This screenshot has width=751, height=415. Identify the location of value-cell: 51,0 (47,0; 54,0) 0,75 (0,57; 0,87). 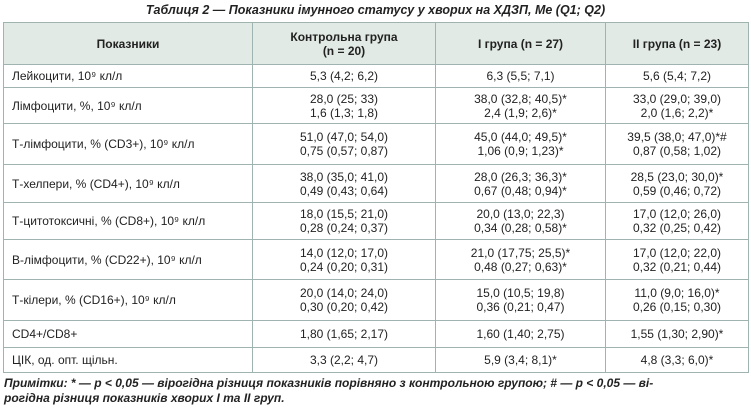
(344, 144).